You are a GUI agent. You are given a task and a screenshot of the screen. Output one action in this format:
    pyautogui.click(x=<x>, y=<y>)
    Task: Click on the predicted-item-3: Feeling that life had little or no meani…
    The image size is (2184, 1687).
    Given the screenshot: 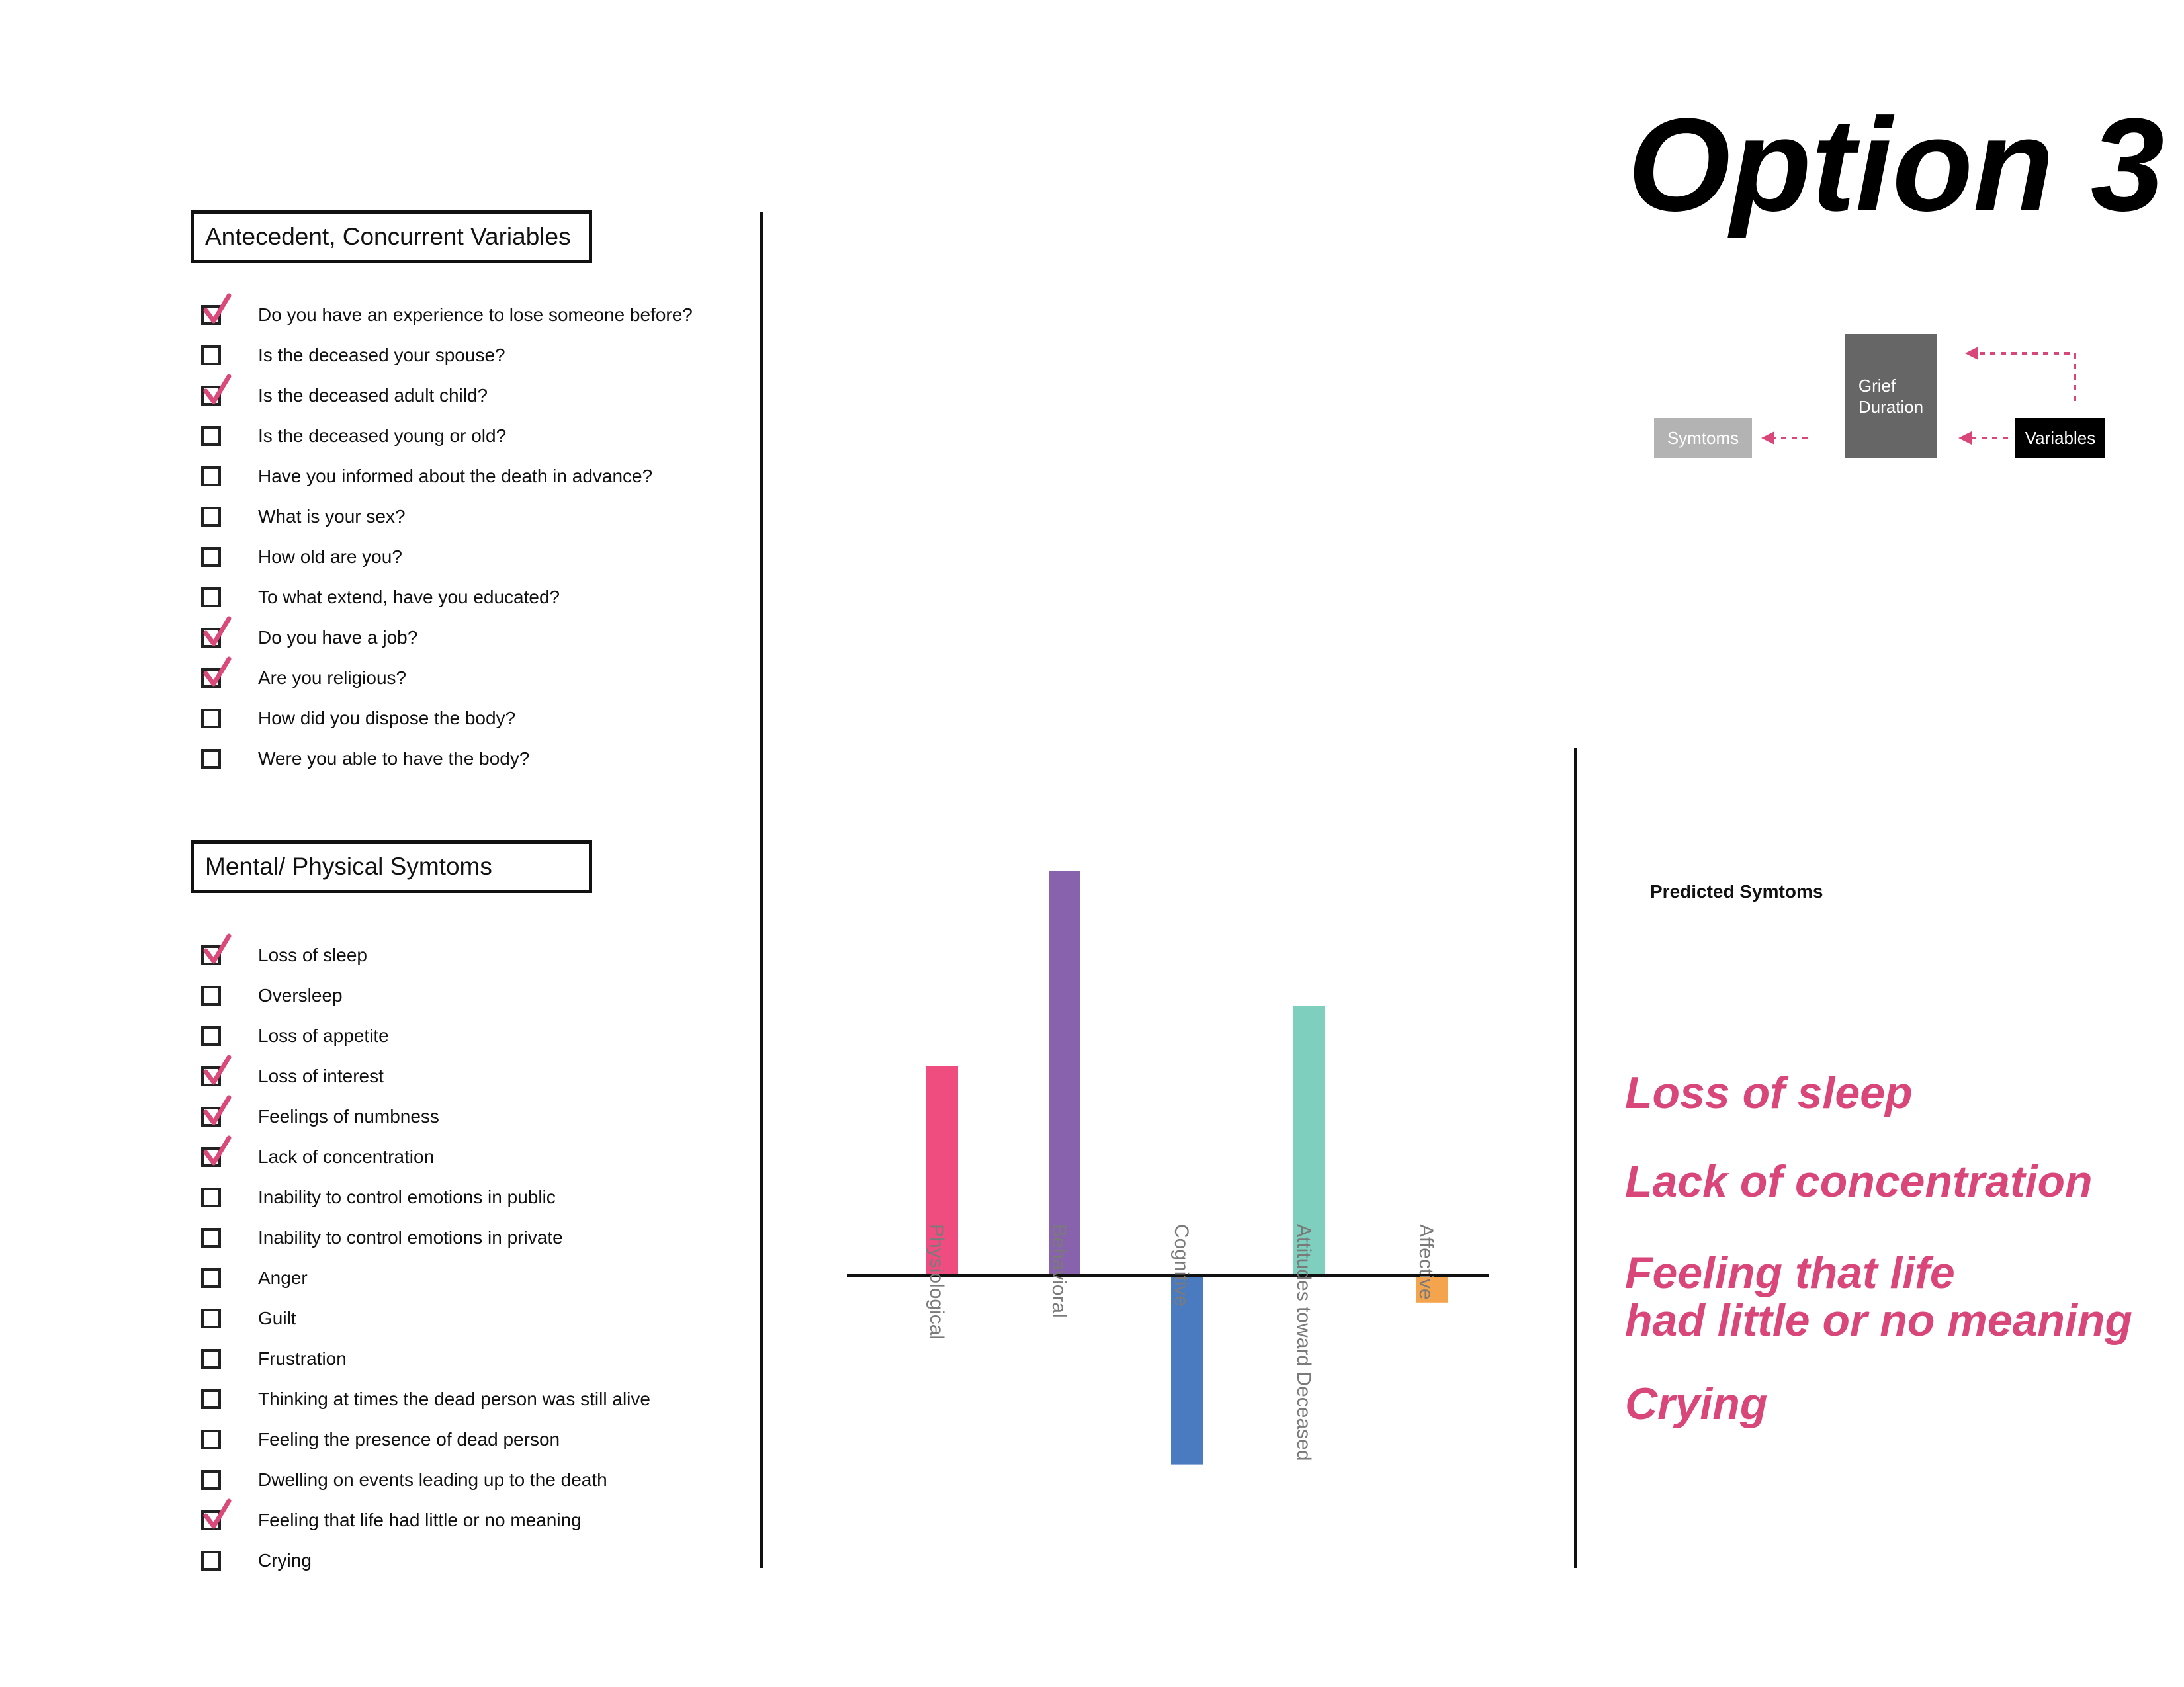 What is the action you would take?
    pyautogui.click(x=1879, y=1297)
    